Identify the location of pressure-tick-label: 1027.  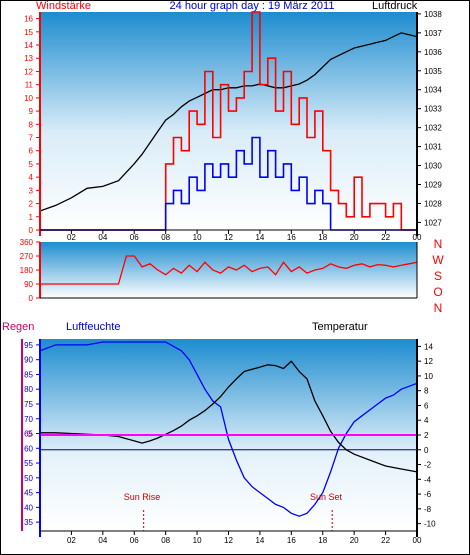
(433, 222).